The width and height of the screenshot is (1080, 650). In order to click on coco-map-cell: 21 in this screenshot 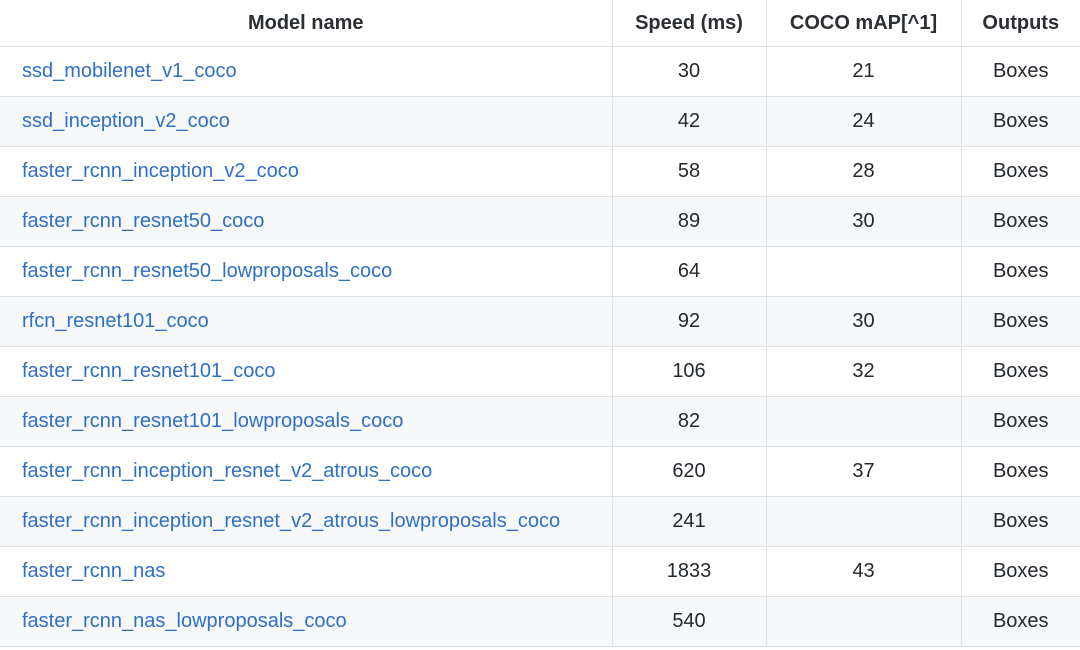, I will do `click(863, 71)`.